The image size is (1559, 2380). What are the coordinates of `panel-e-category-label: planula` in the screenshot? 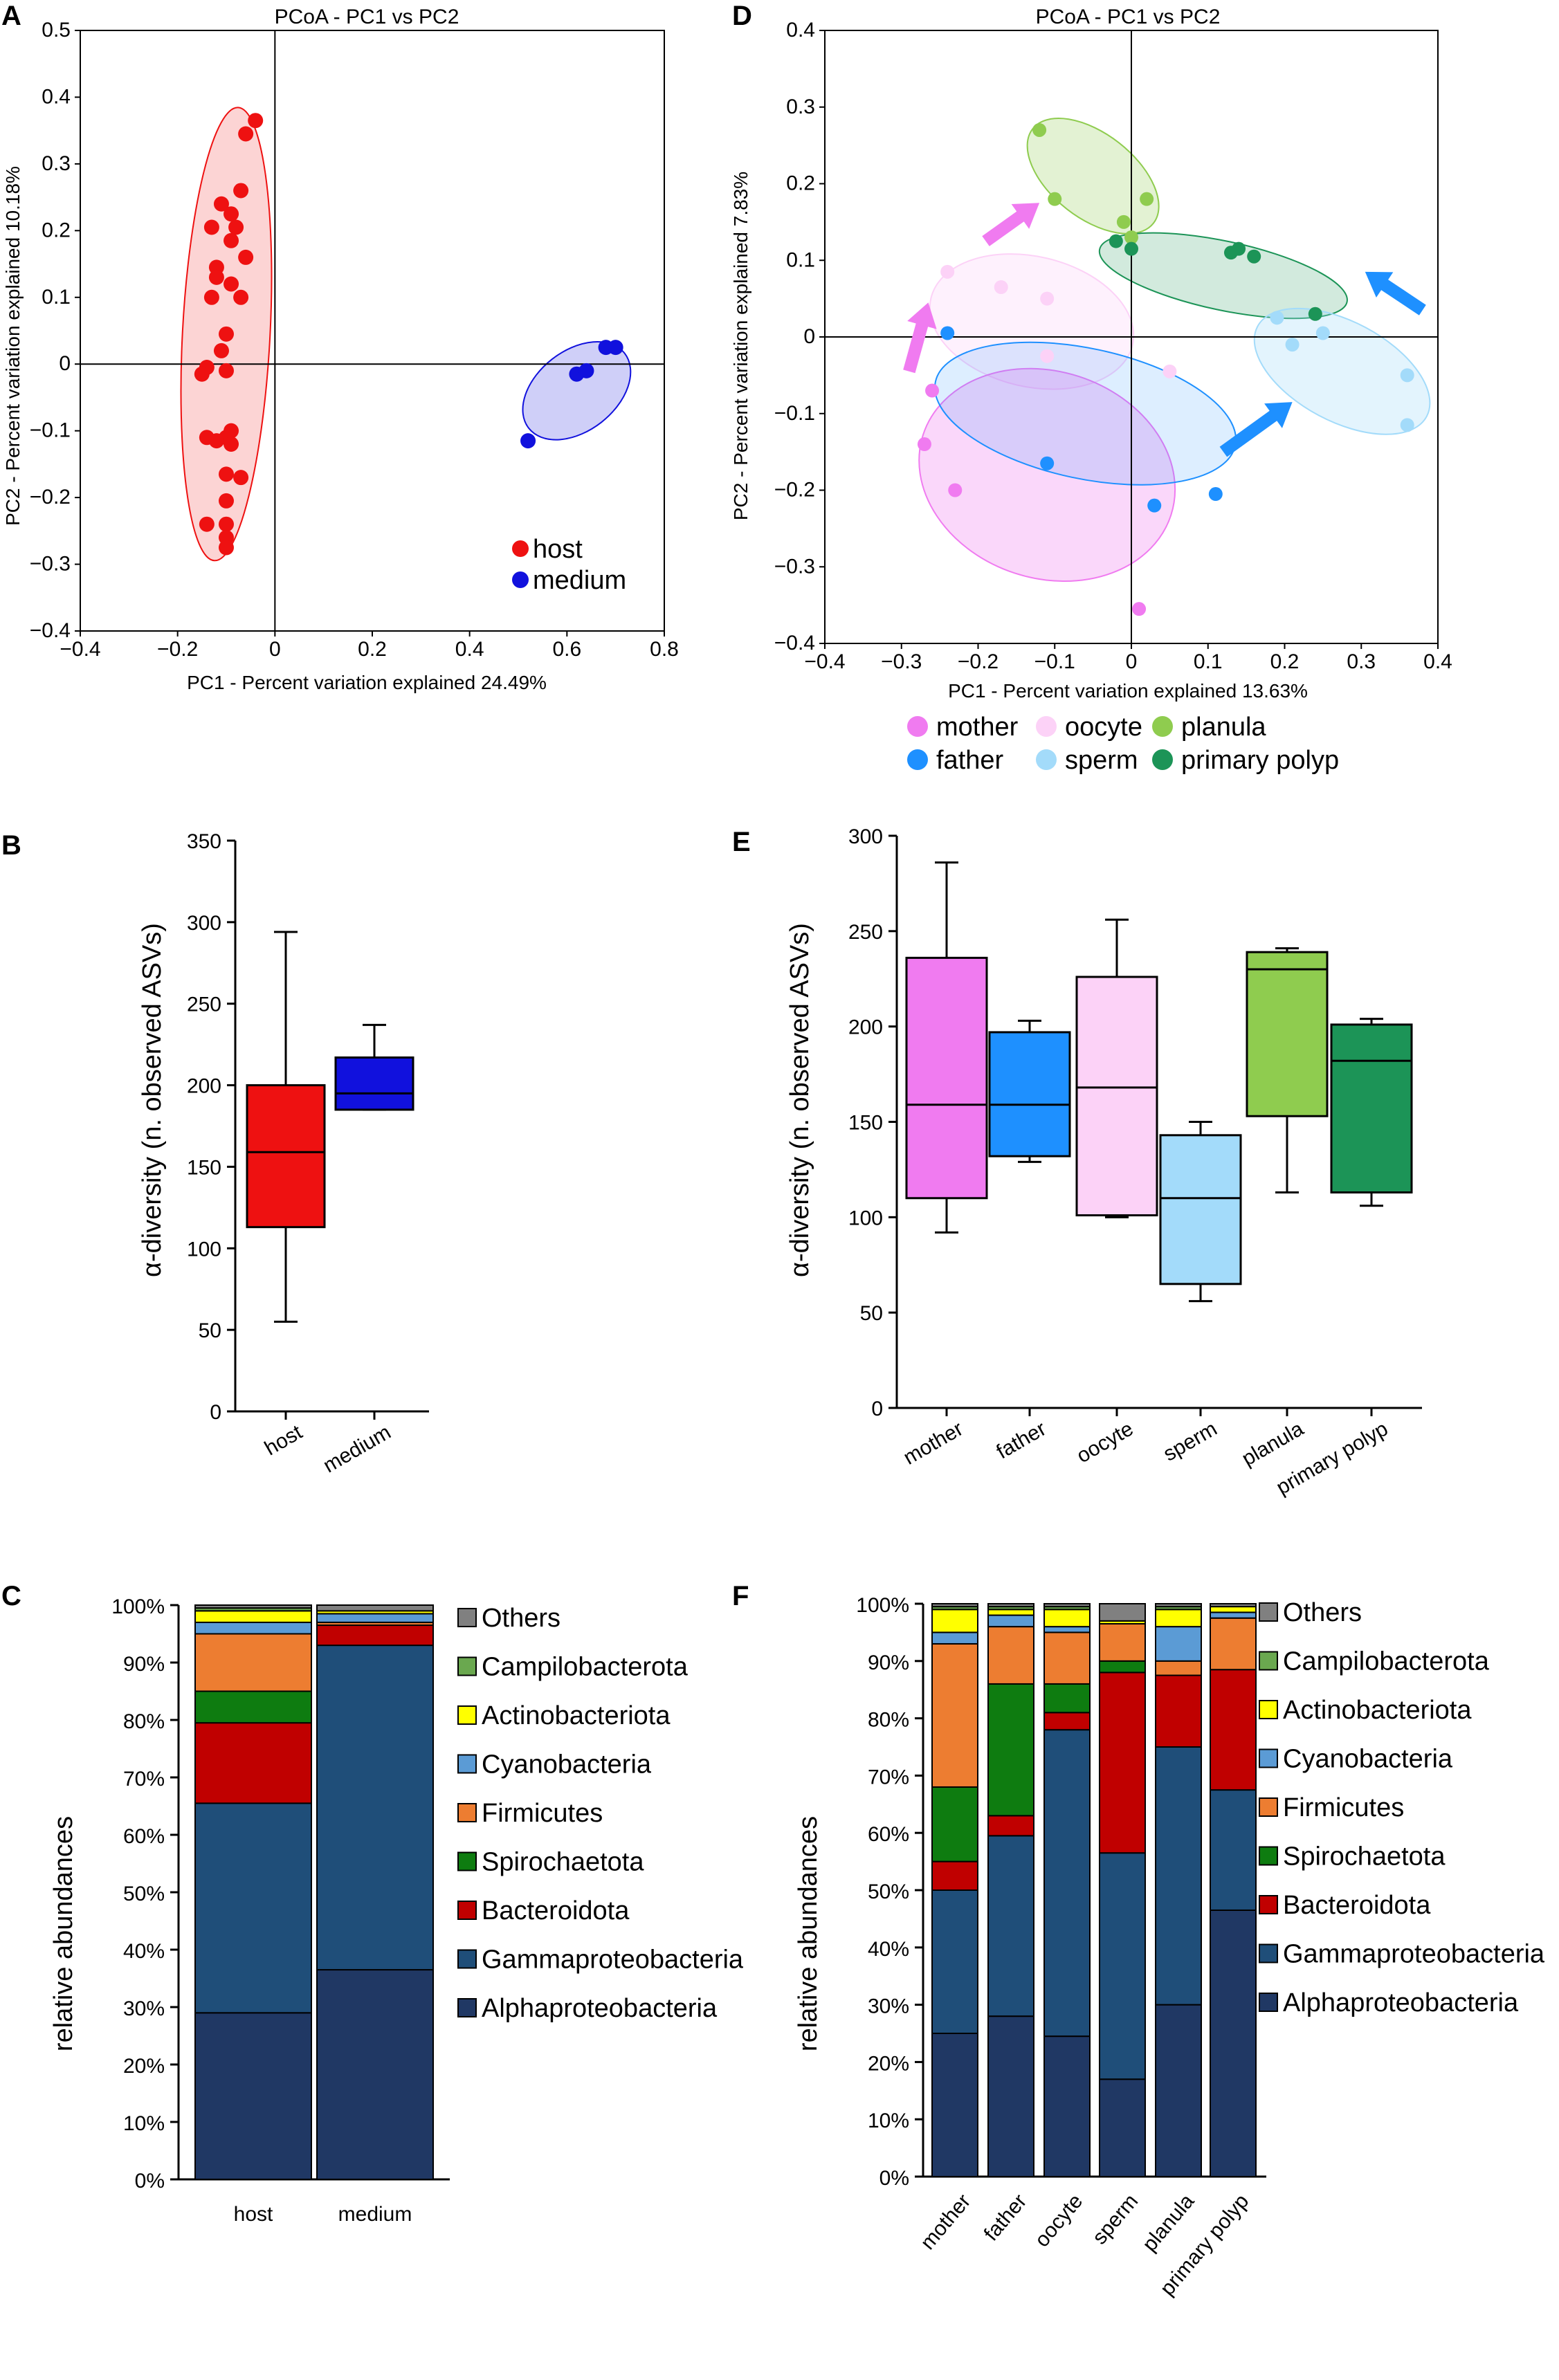 It's located at (1273, 1443).